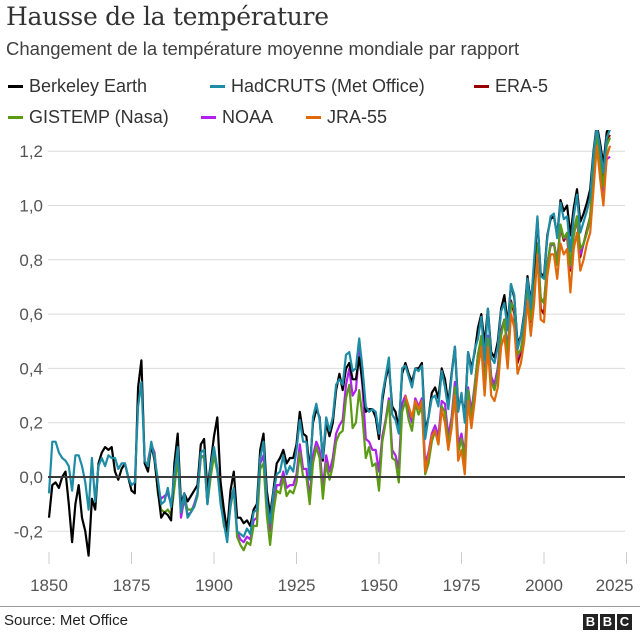 This screenshot has width=640, height=635. What do you see at coordinates (544, 585) in the screenshot?
I see `x-tick-label: 2000` at bounding box center [544, 585].